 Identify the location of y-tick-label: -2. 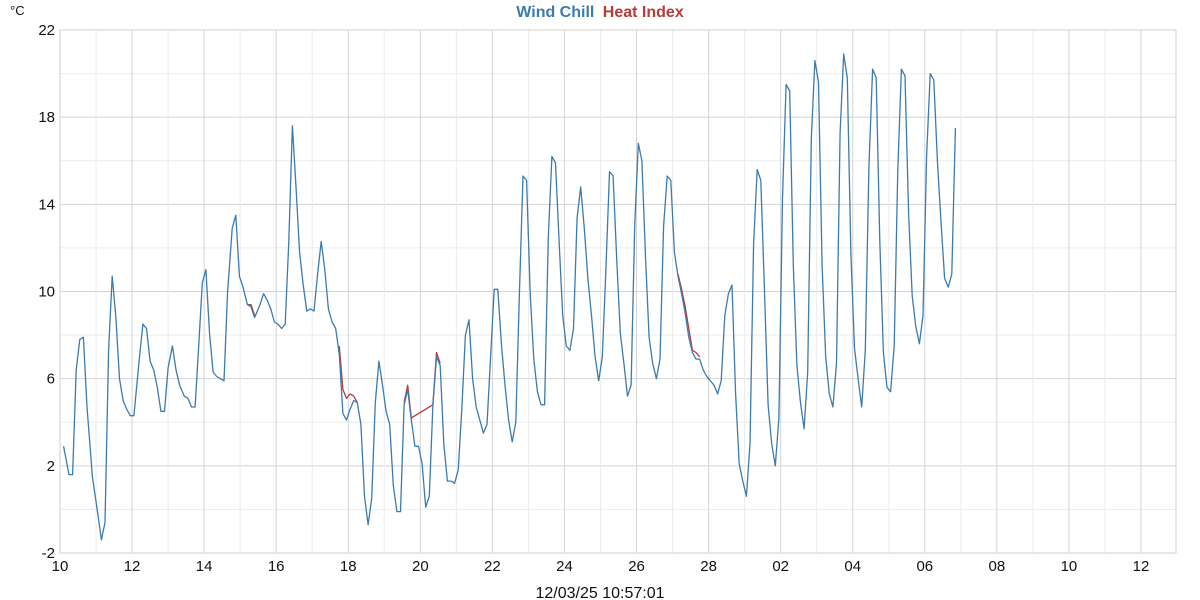
(48, 553).